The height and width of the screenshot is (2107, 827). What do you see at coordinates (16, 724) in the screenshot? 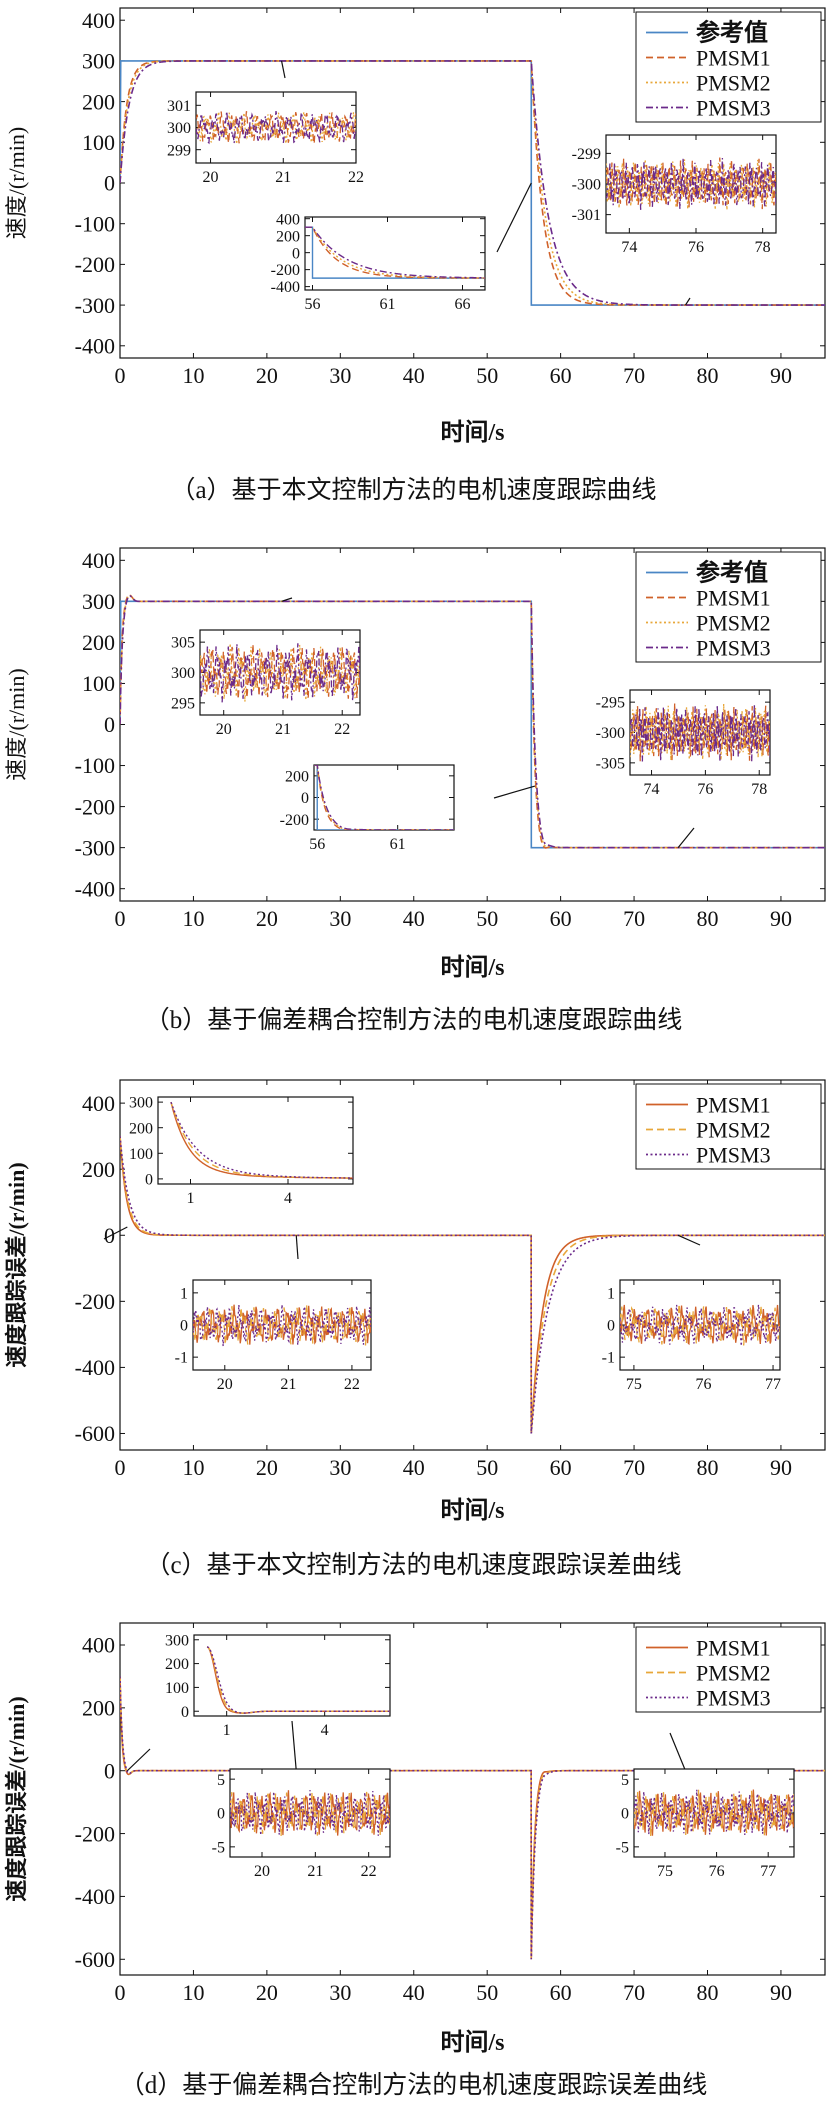
I see `chart-b-ylabel: 速度/(r/min)` at bounding box center [16, 724].